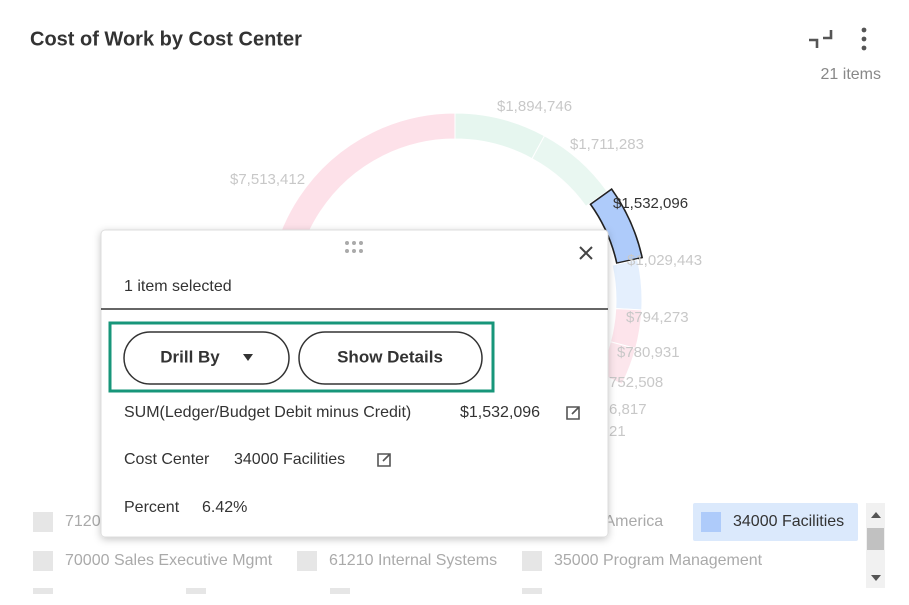  Describe the element at coordinates (167, 459) in the screenshot. I see `detail-label: Cost Center` at that location.